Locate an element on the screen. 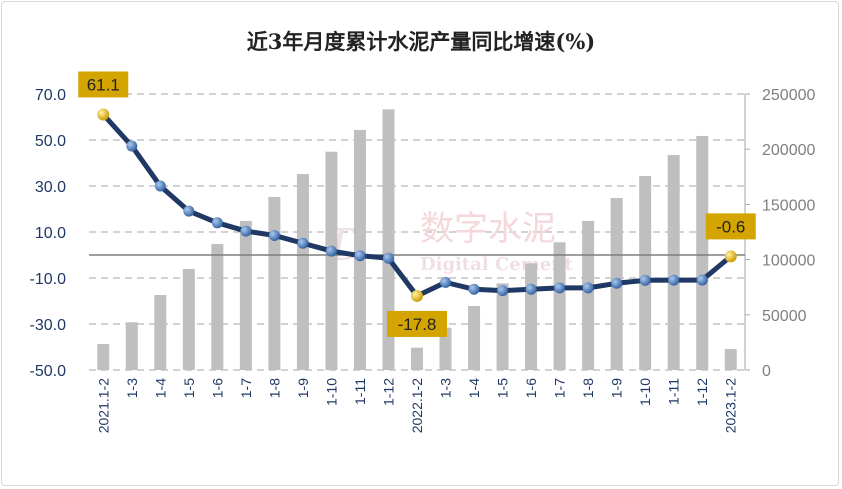 The image size is (842, 489). watermark-en: Digital Cement is located at coordinates (496, 264).